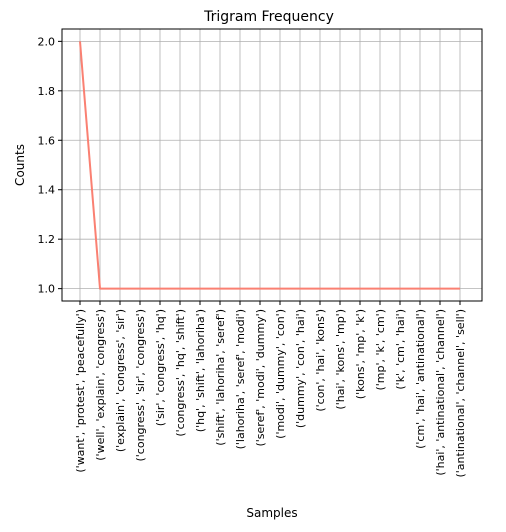 This screenshot has width=506, height=532. What do you see at coordinates (220, 377) in the screenshot?
I see `x-tick-label: ('shift', 'lahoriha', 'seref')` at bounding box center [220, 377].